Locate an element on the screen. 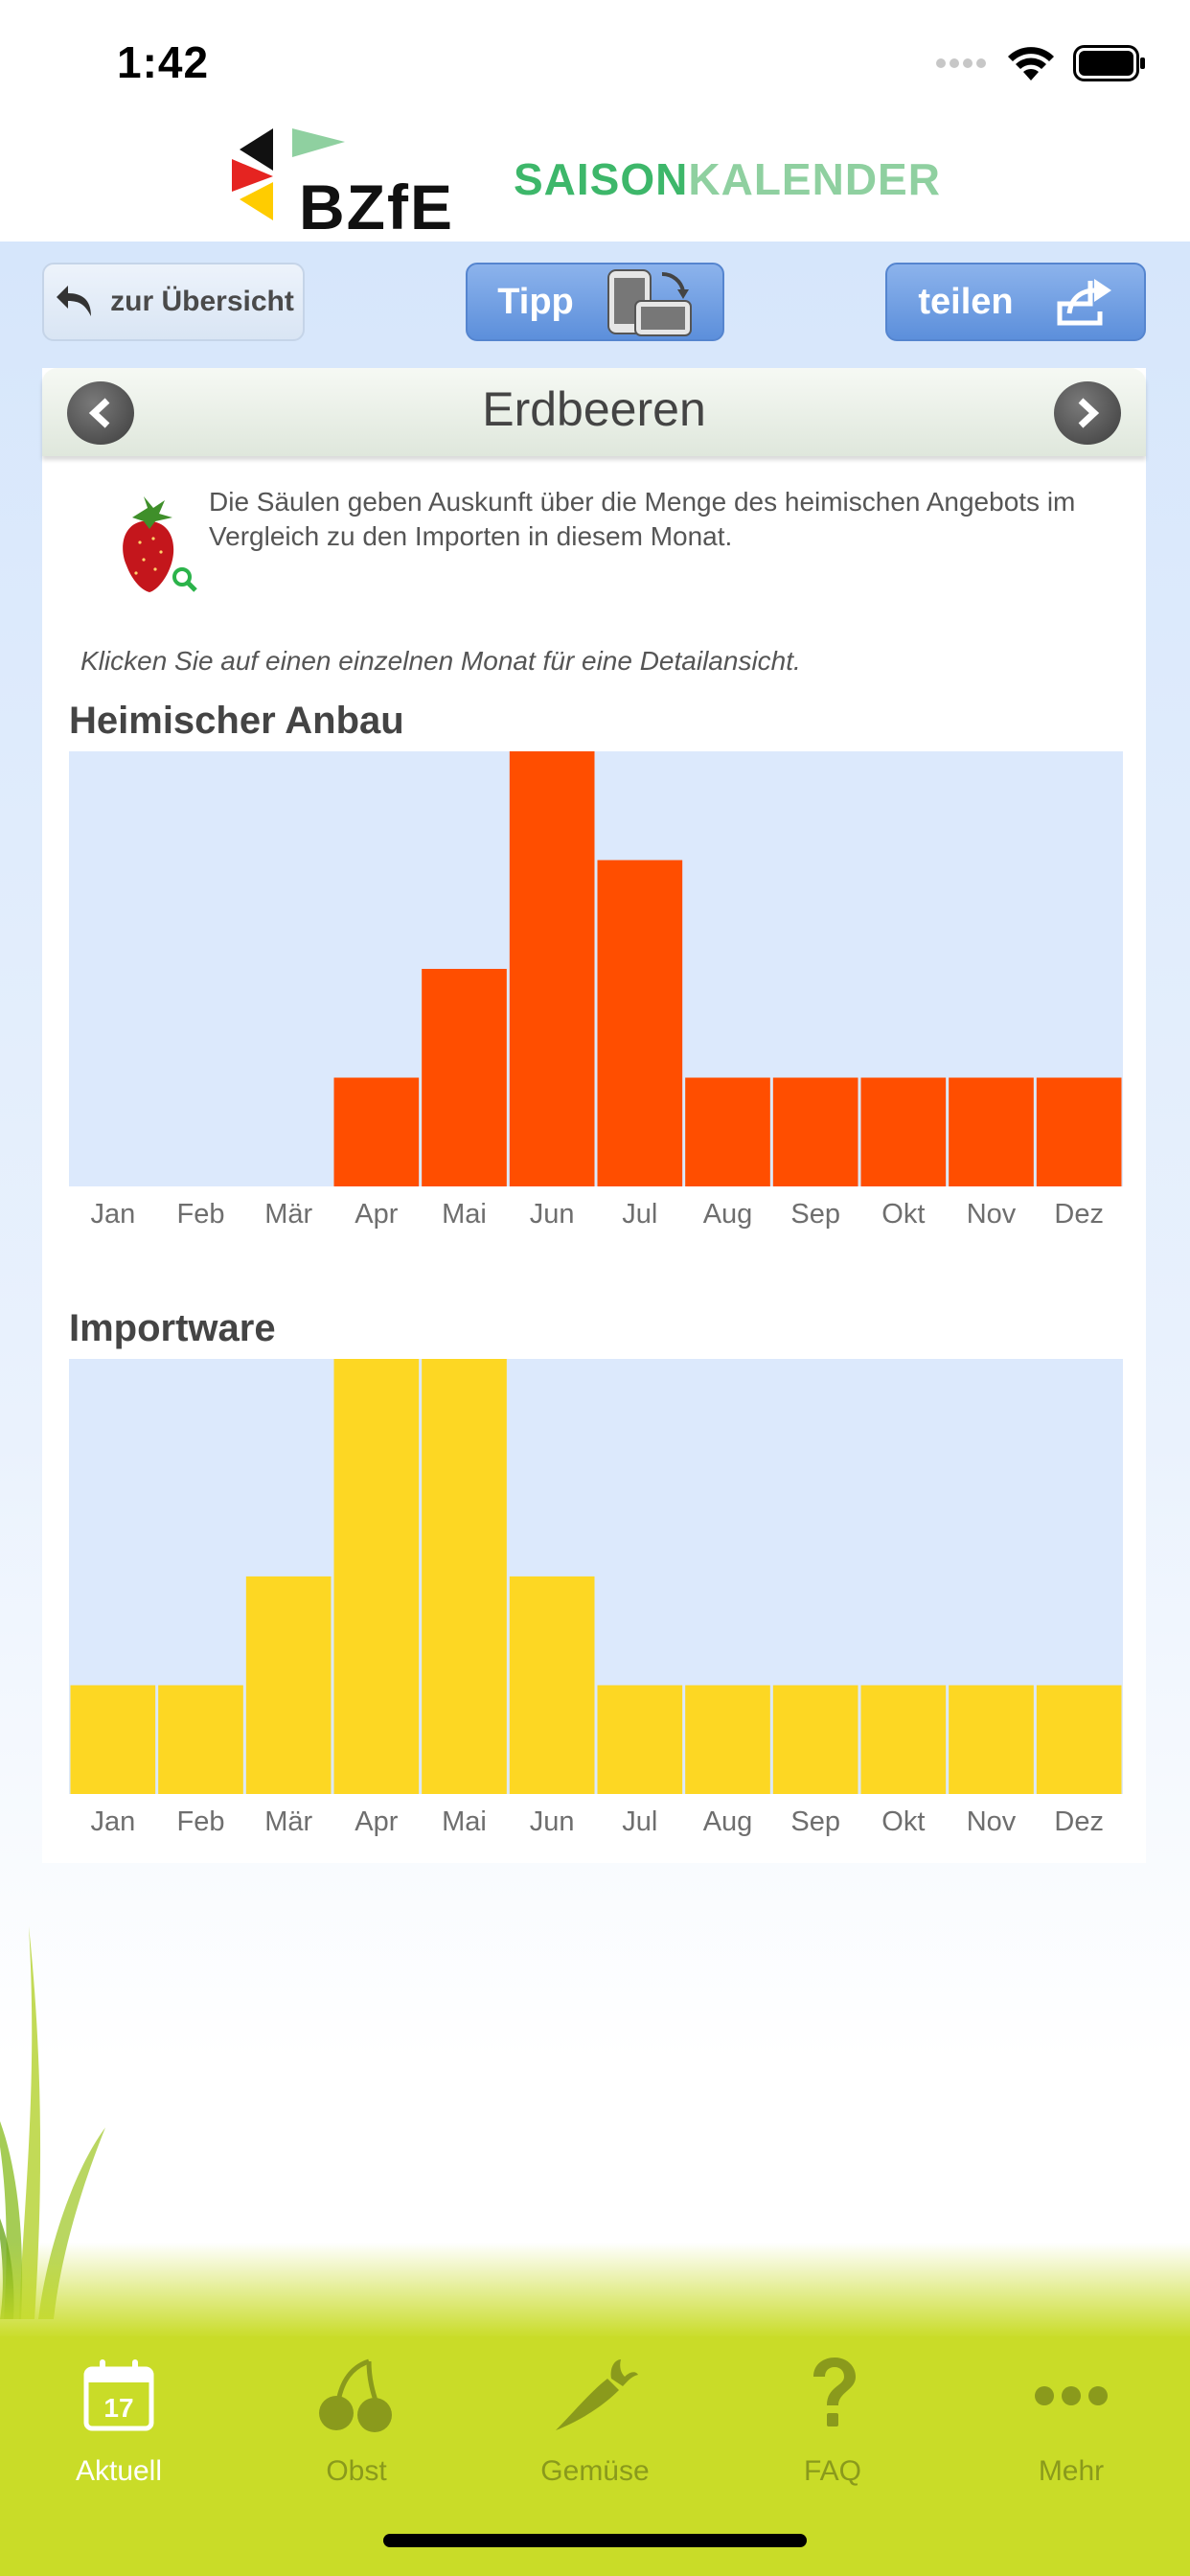 The width and height of the screenshot is (1190, 2576). bzfe-logo: BZfE is located at coordinates (350, 181).